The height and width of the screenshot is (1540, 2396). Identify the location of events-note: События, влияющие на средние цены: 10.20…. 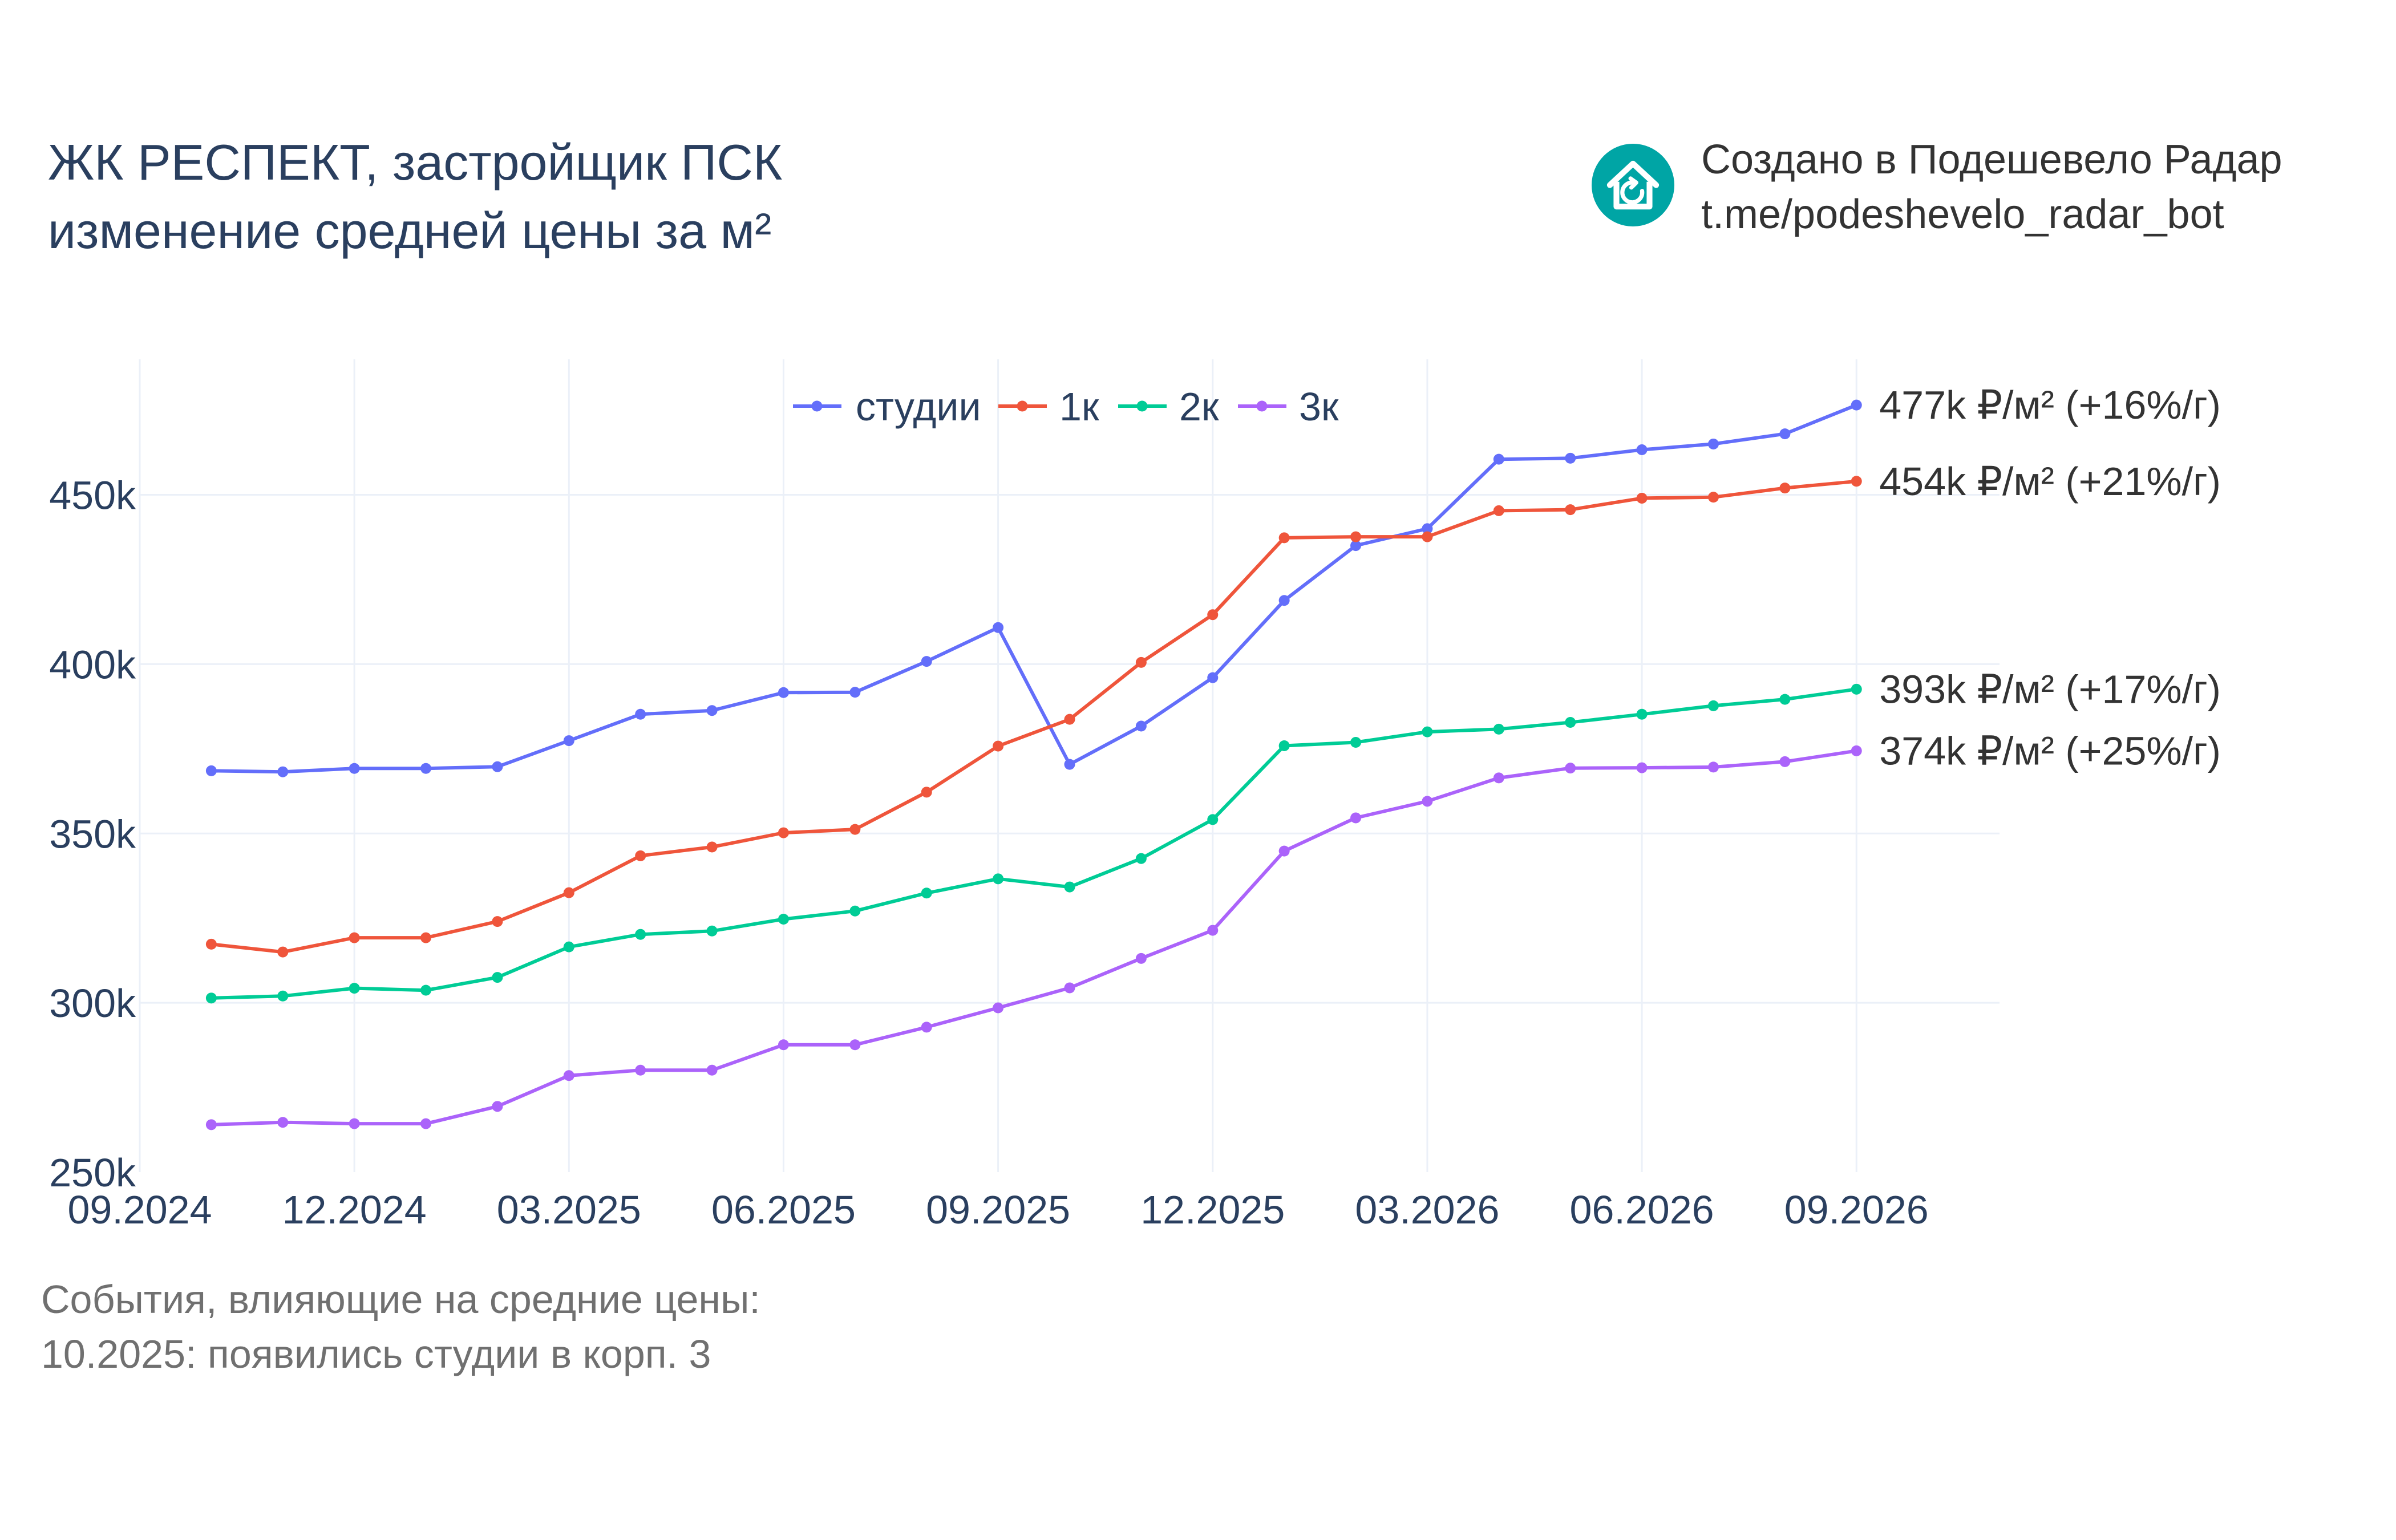
(401, 1326).